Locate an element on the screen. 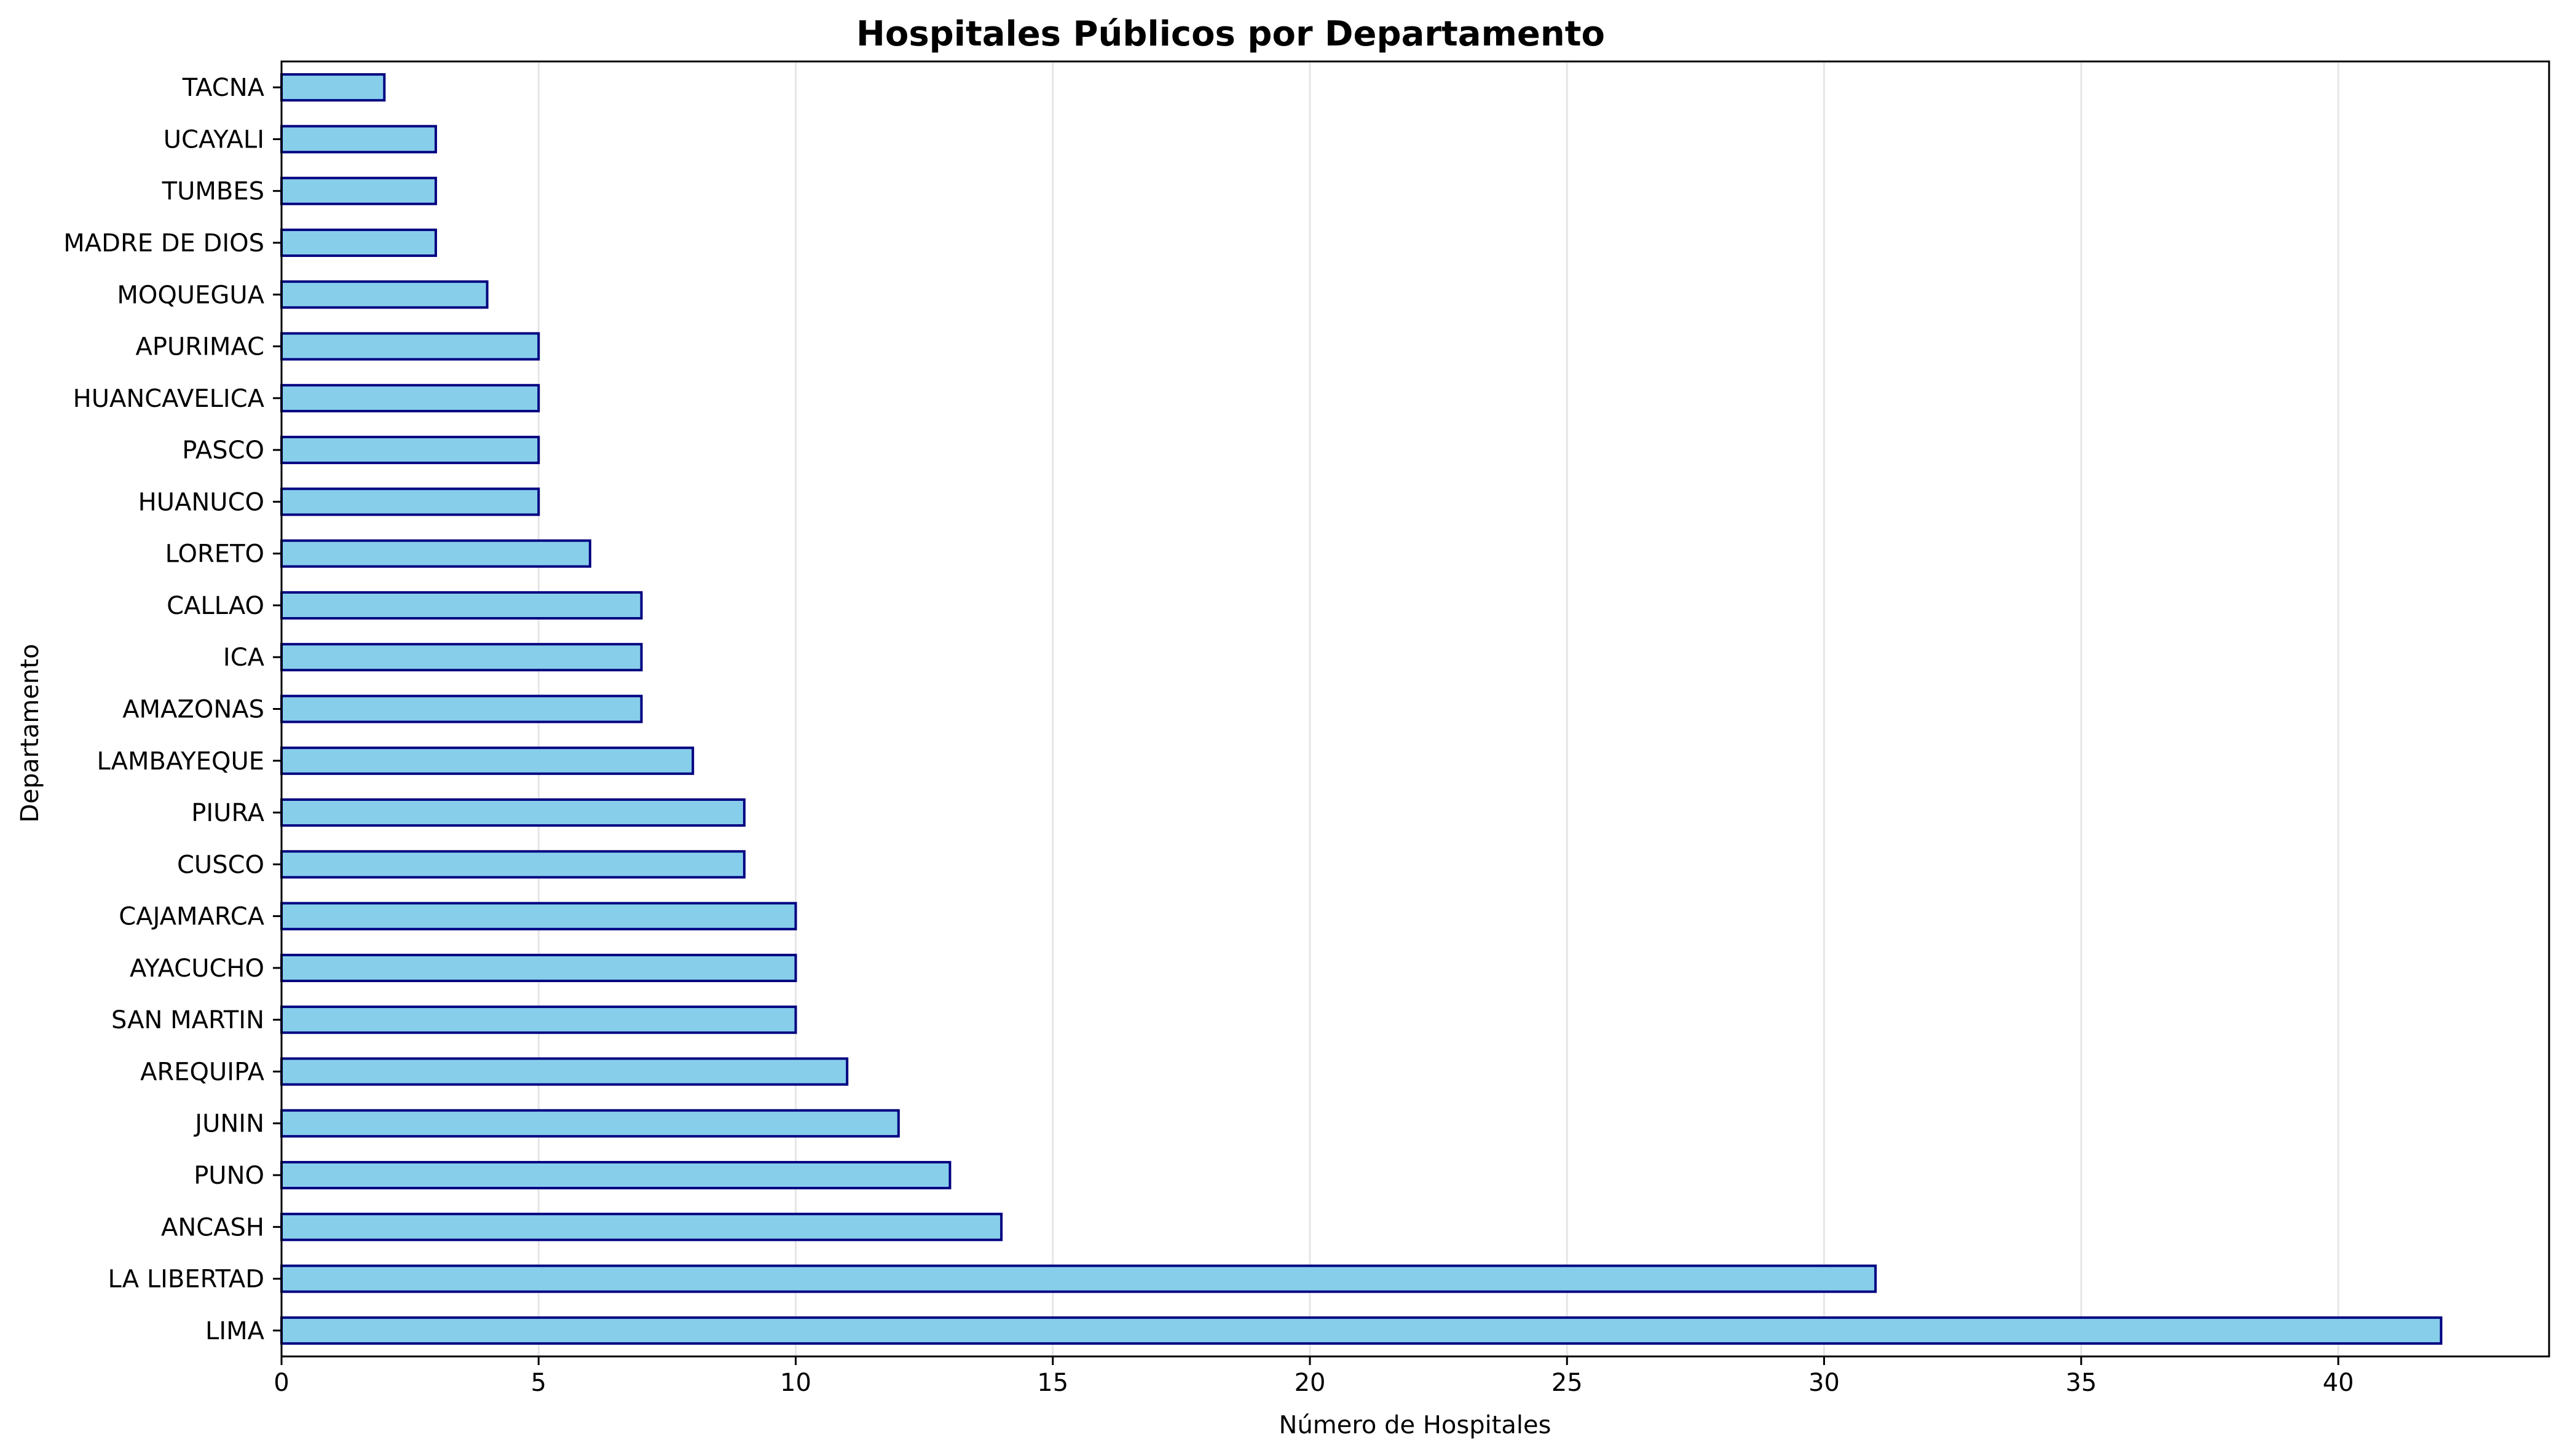  x-tick-label-0: 0 is located at coordinates (281, 1383).